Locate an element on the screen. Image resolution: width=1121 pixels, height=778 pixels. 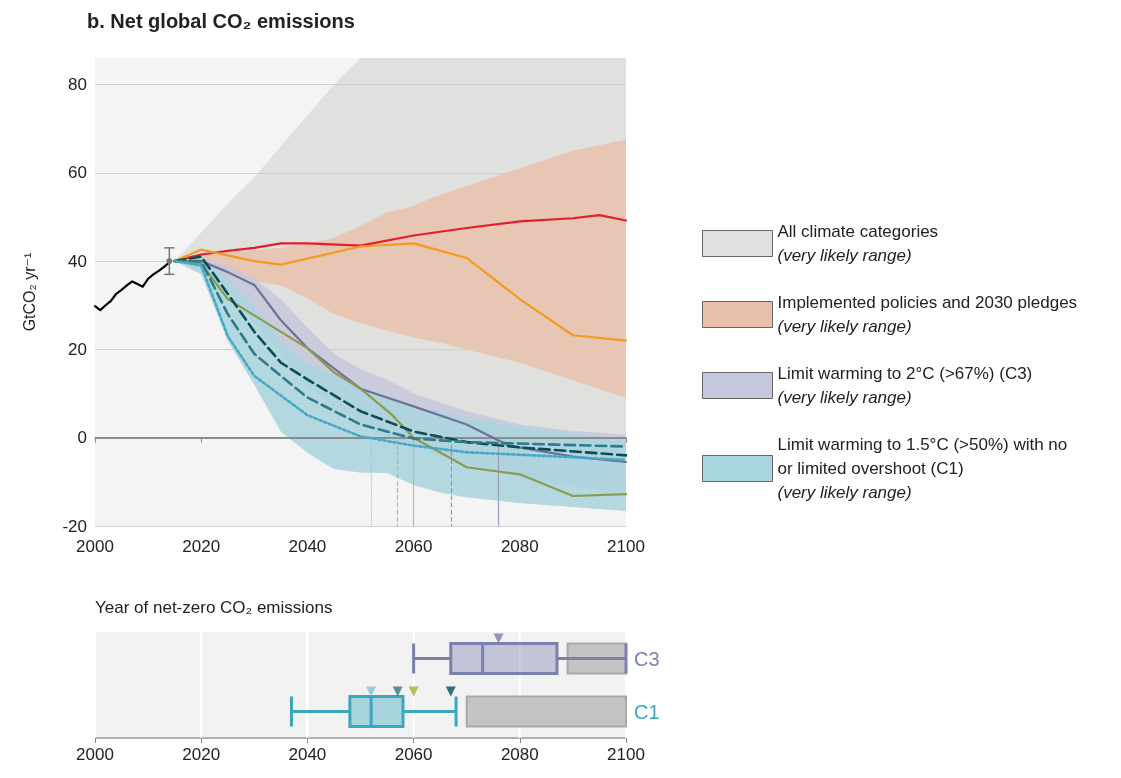
y-tick-label: 60 is located at coordinates (77, 173).